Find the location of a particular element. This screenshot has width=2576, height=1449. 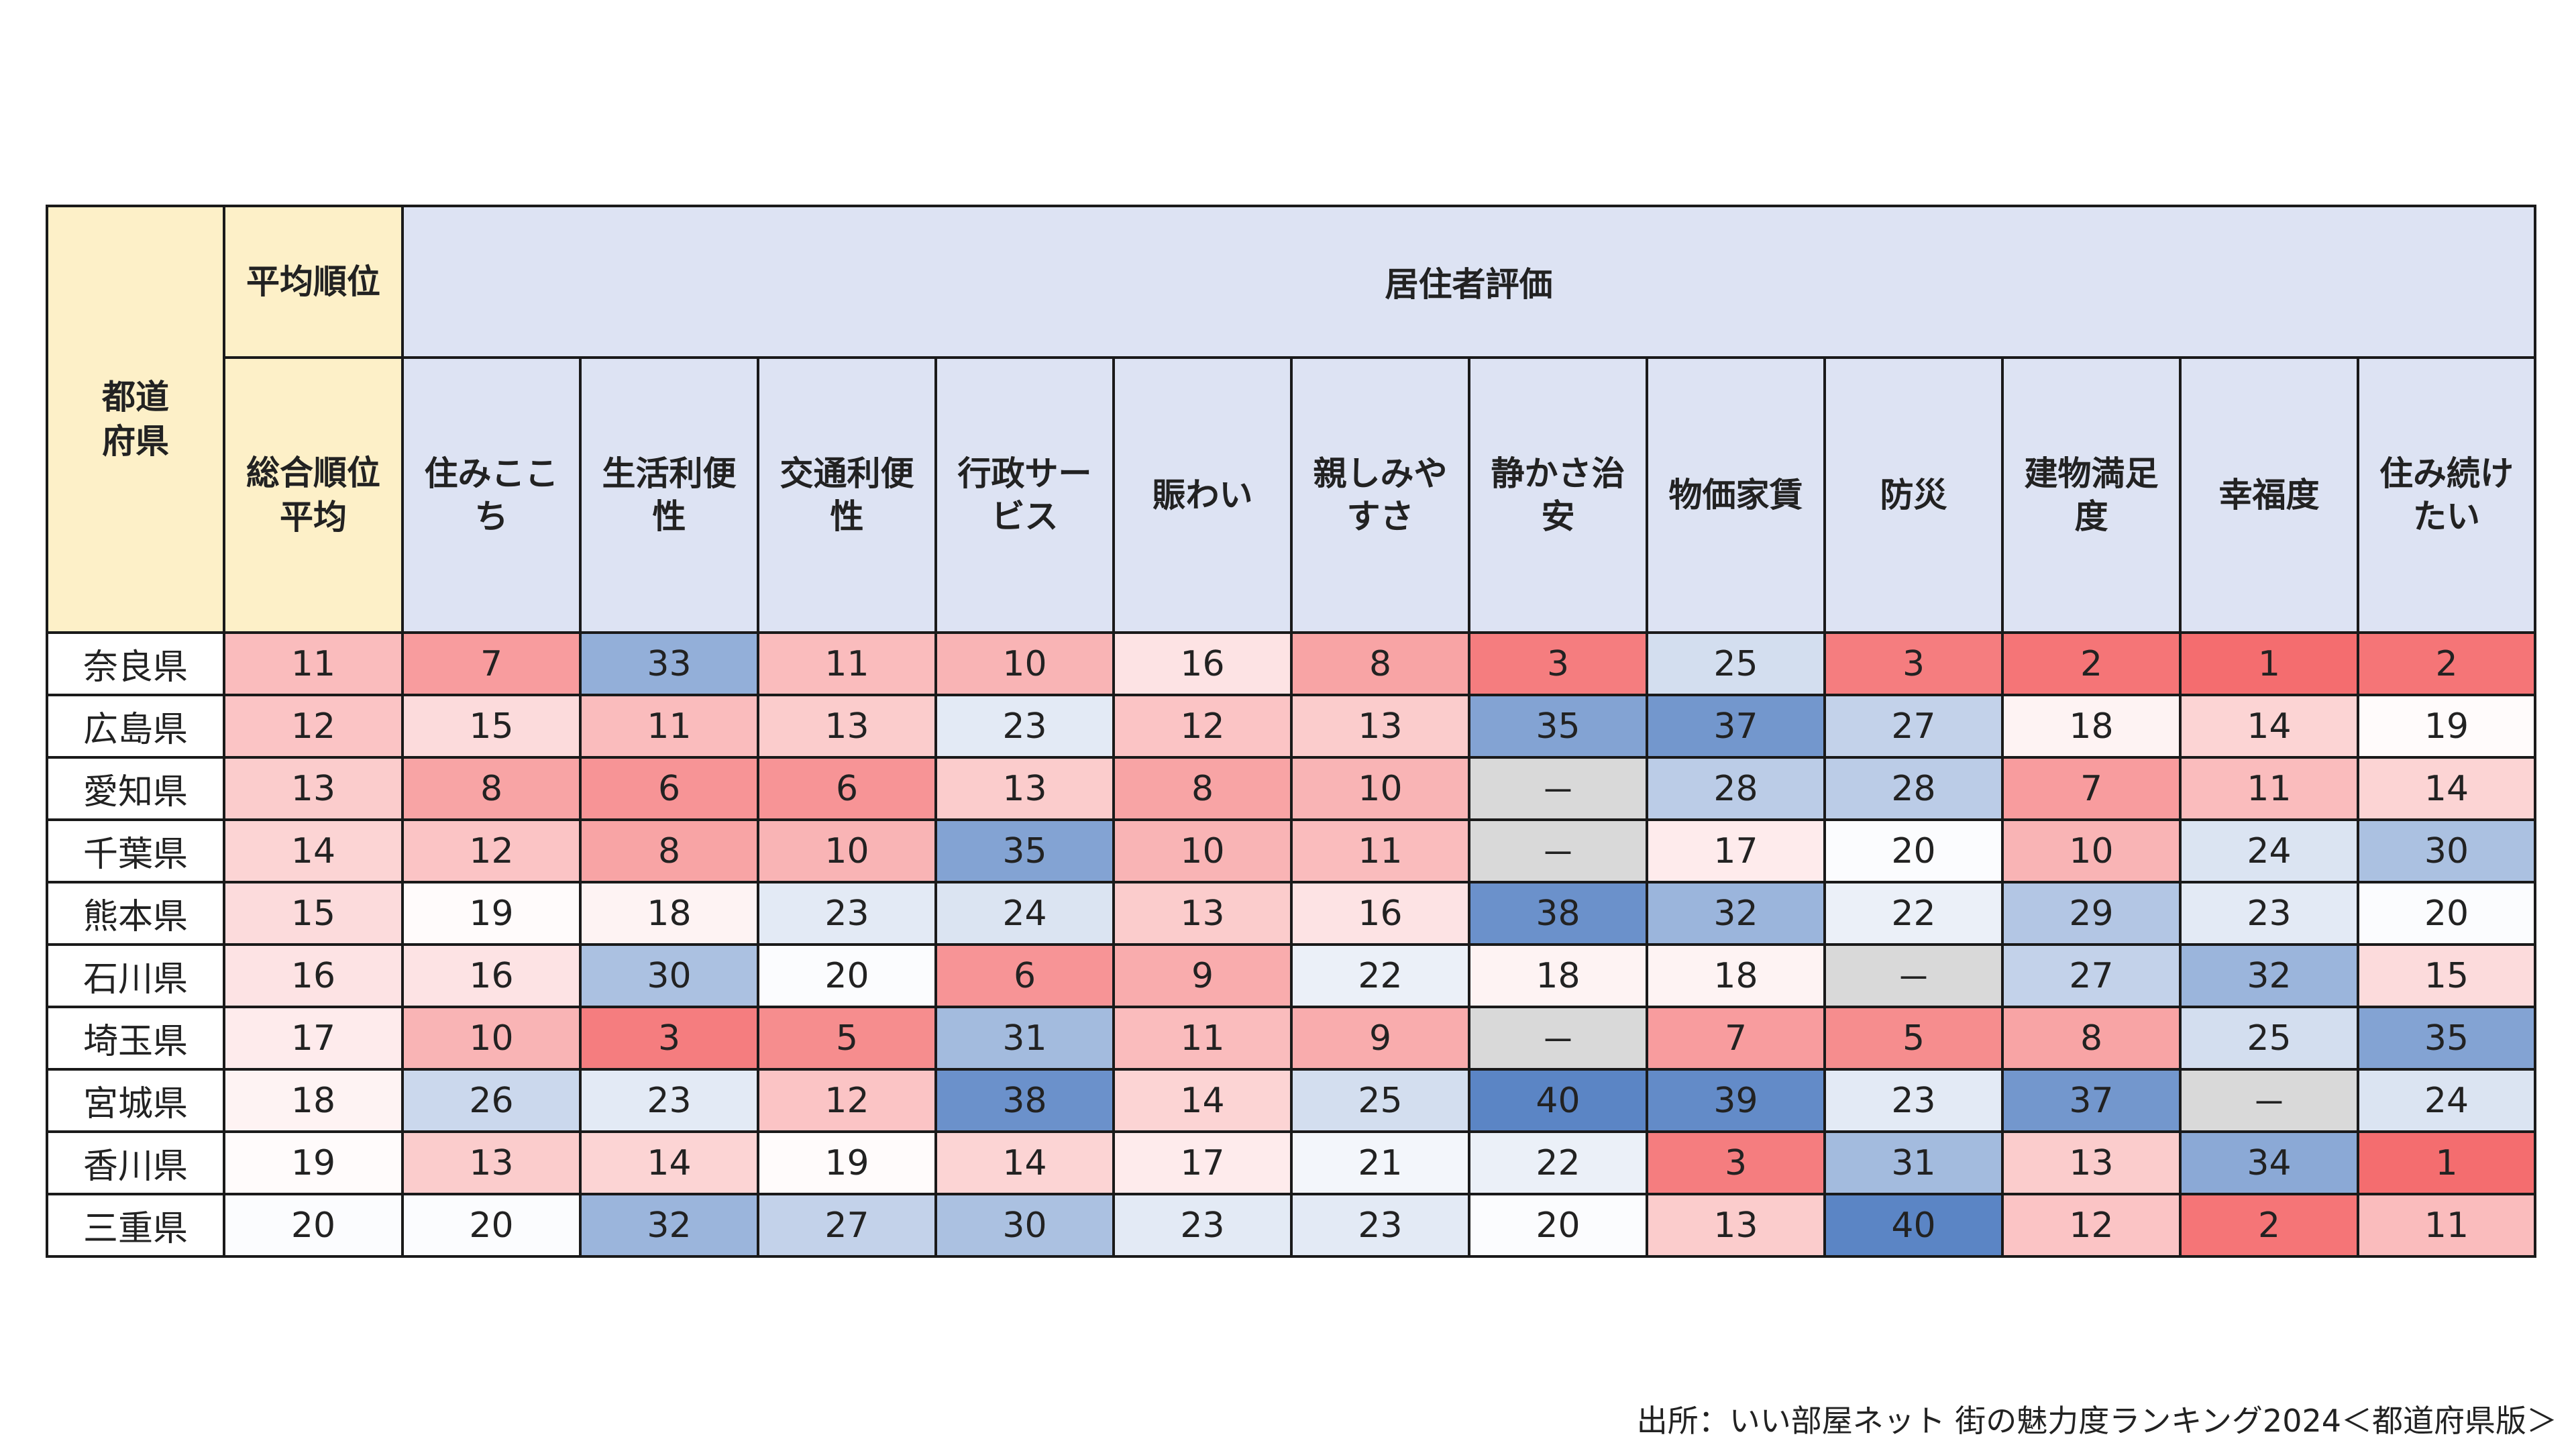

rank-cell: 39 is located at coordinates (1736, 1100).